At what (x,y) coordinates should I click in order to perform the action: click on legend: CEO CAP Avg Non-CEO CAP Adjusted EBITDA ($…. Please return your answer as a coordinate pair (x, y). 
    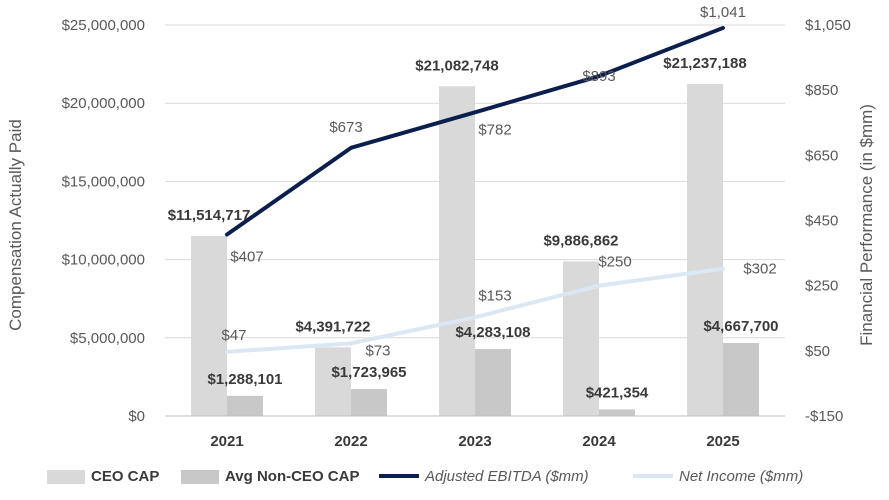
    Looking at the image, I should click on (425, 476).